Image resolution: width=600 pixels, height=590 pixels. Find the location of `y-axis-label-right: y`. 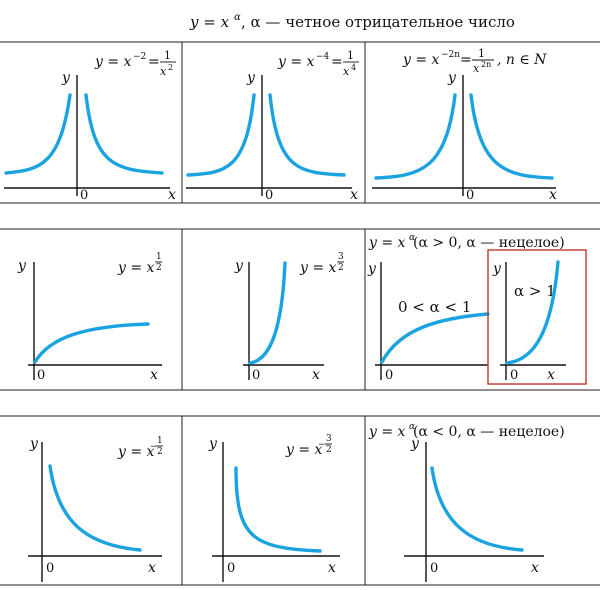

y-axis-label-right: y is located at coordinates (497, 269).